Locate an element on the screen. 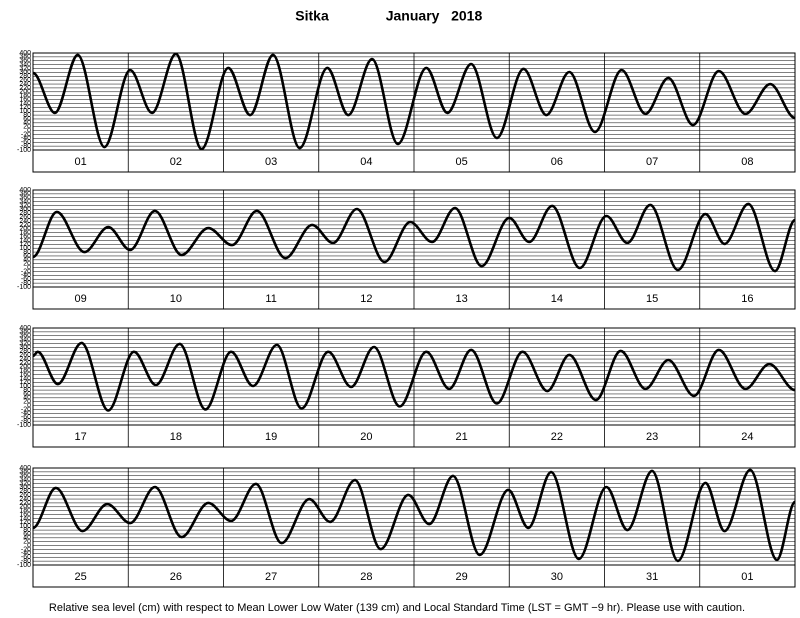 Image resolution: width=800 pixels, height=618 pixels. day-label: 26 is located at coordinates (176, 577).